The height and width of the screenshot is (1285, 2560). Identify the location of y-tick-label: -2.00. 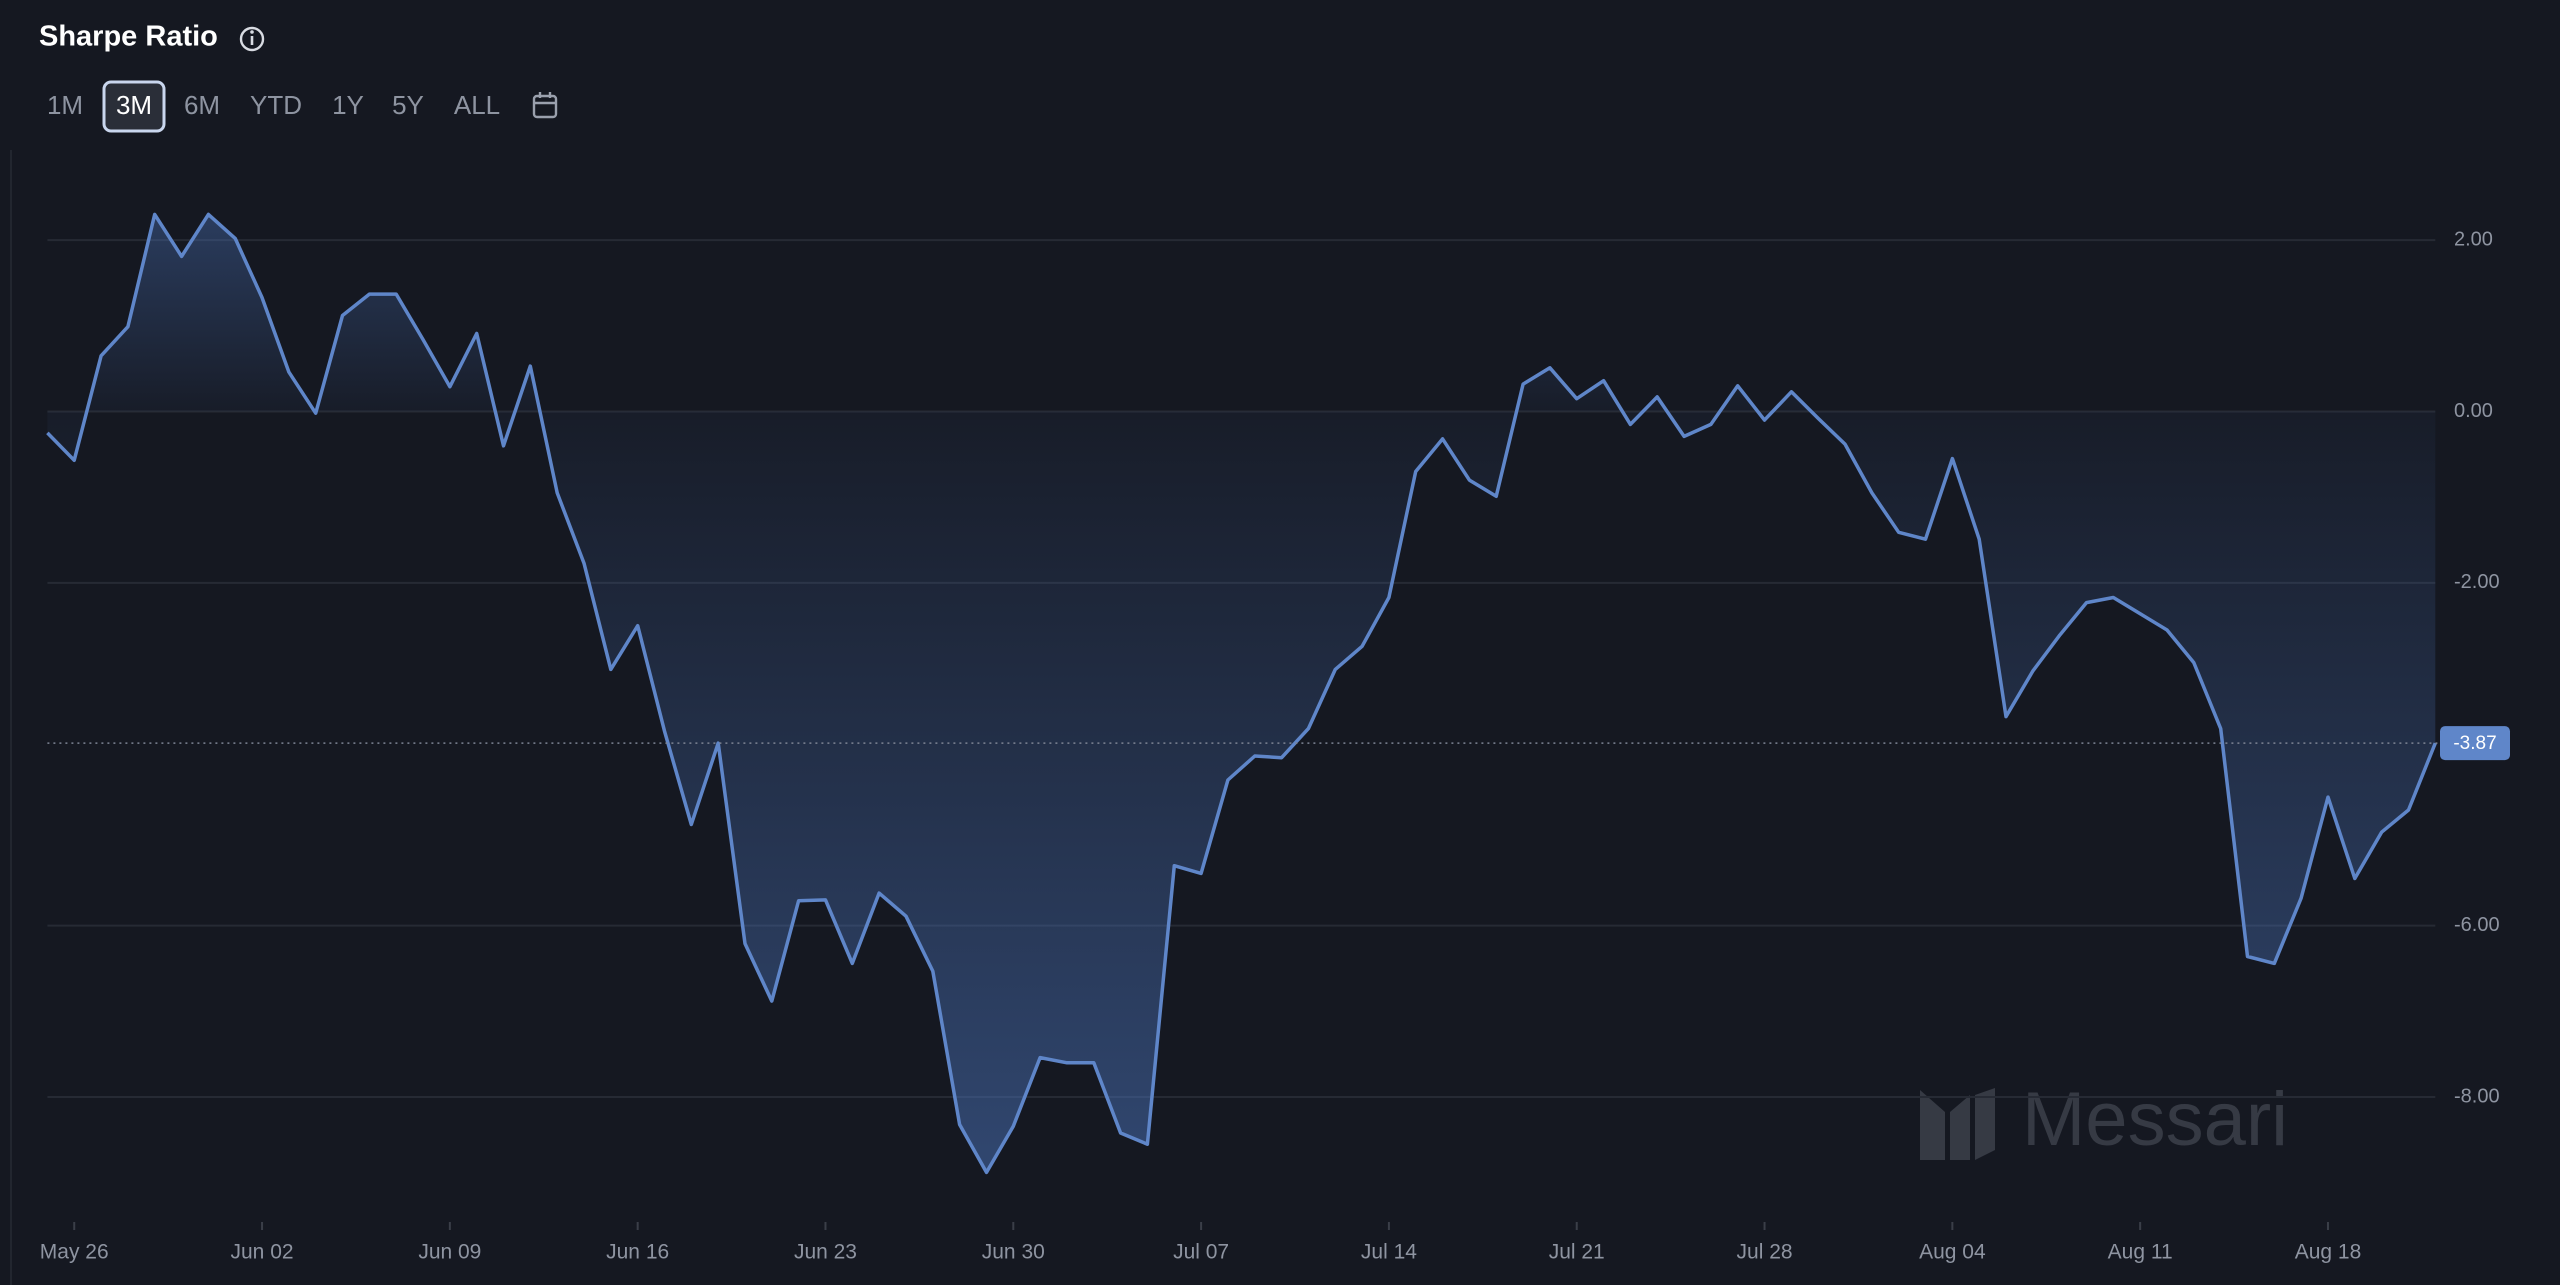
(2477, 582).